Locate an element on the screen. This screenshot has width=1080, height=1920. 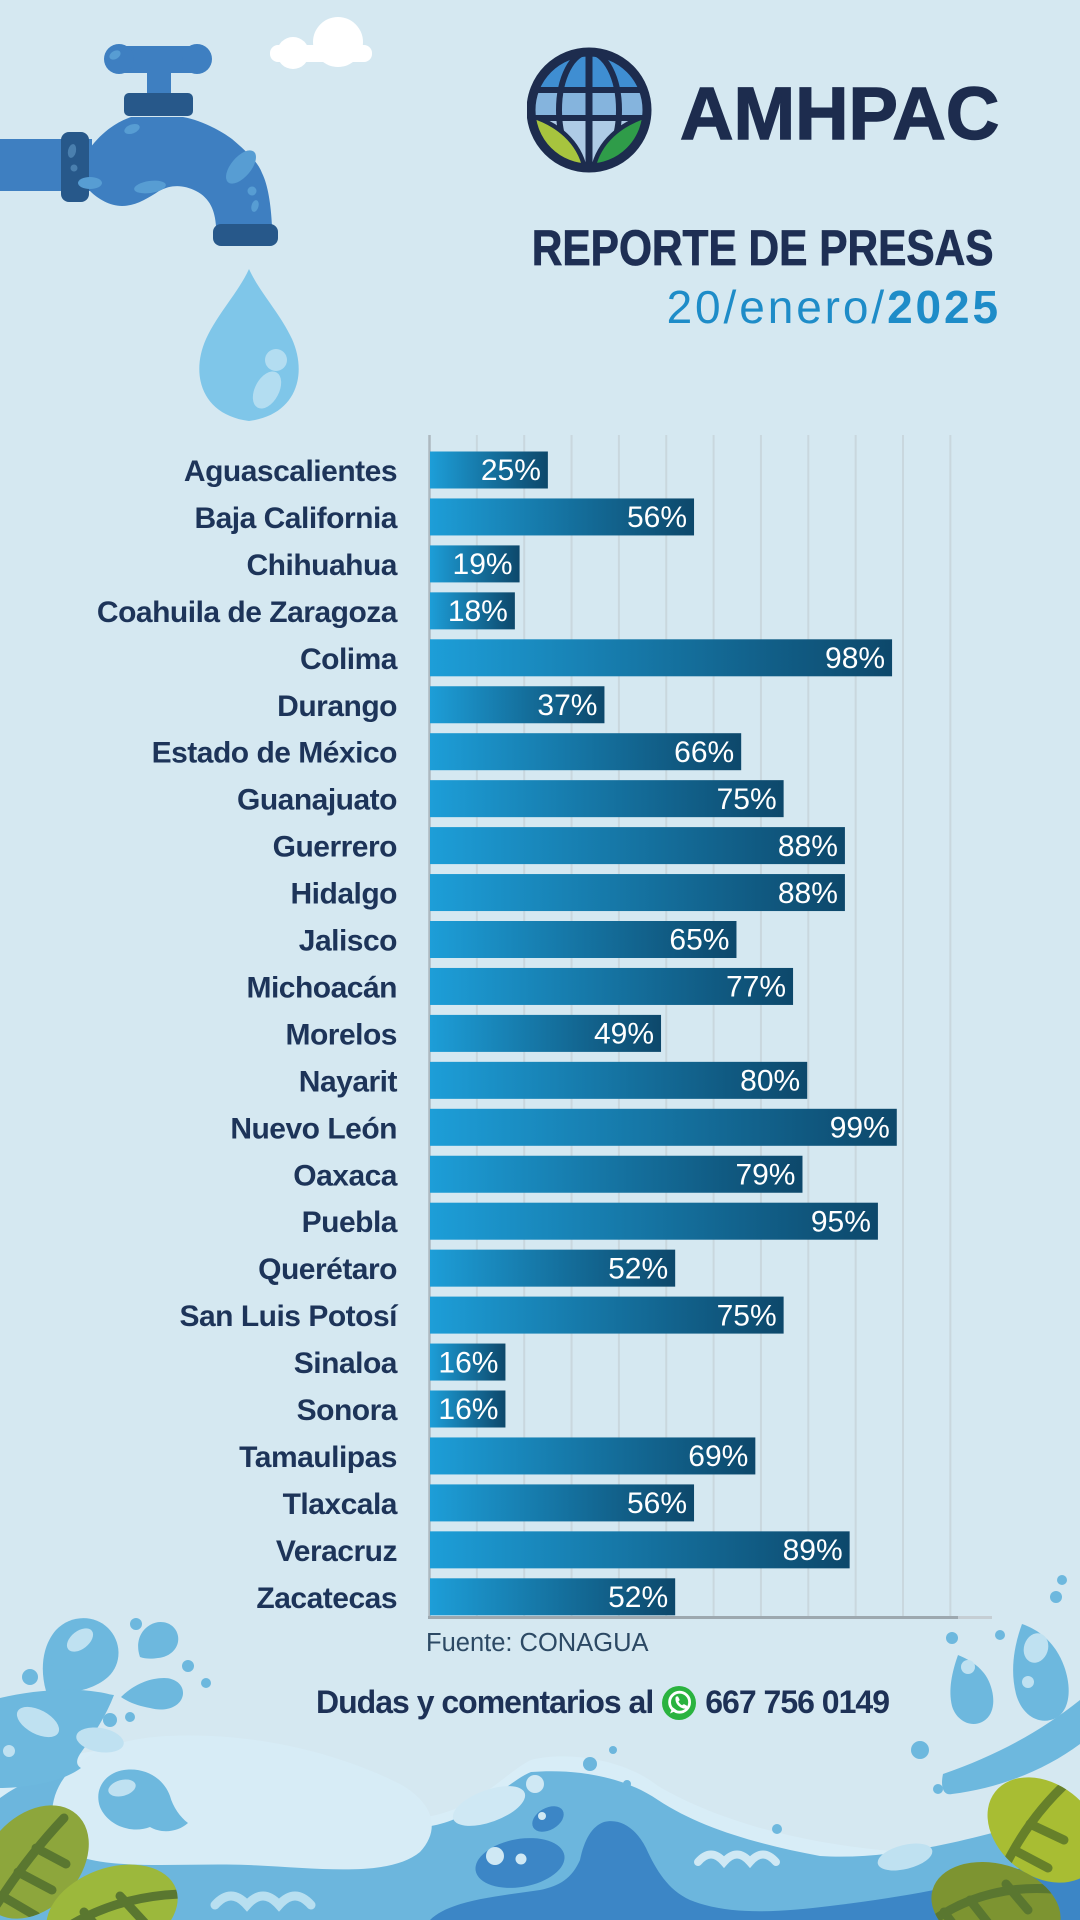
svg-text: Michoacán is located at coordinates (321, 987).